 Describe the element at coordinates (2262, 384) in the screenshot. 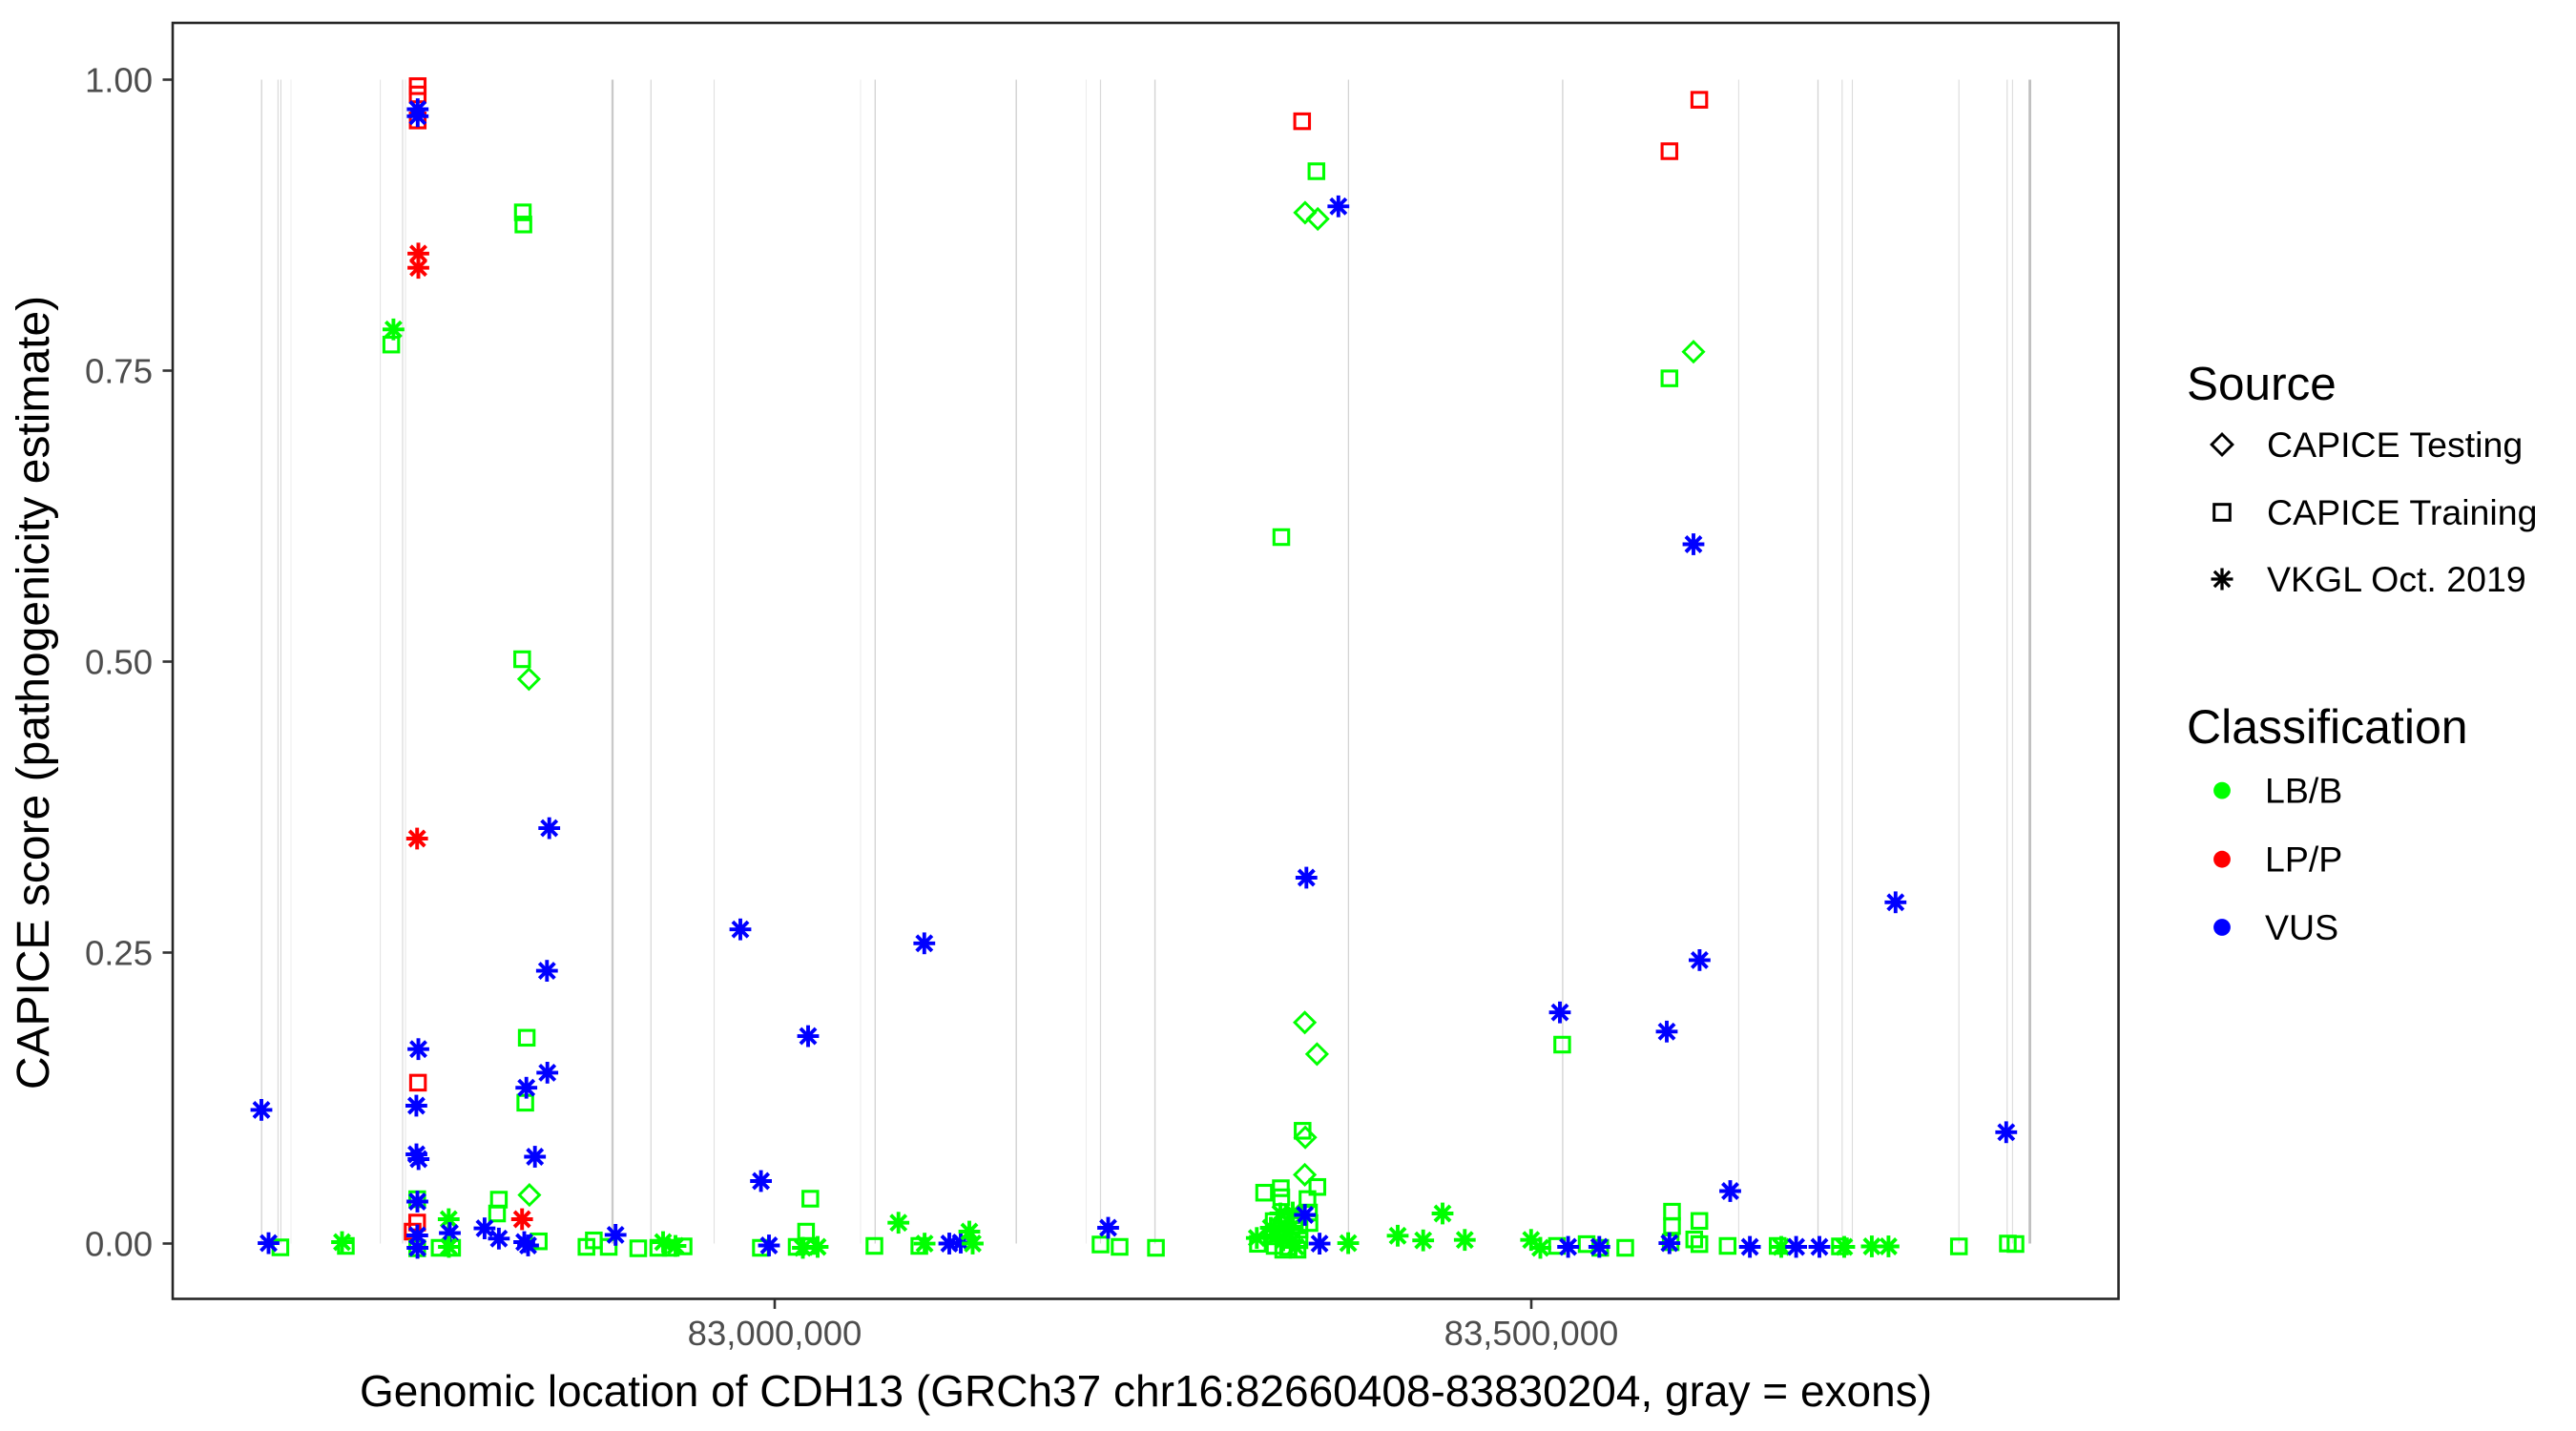

I see `svg-text: Source` at that location.